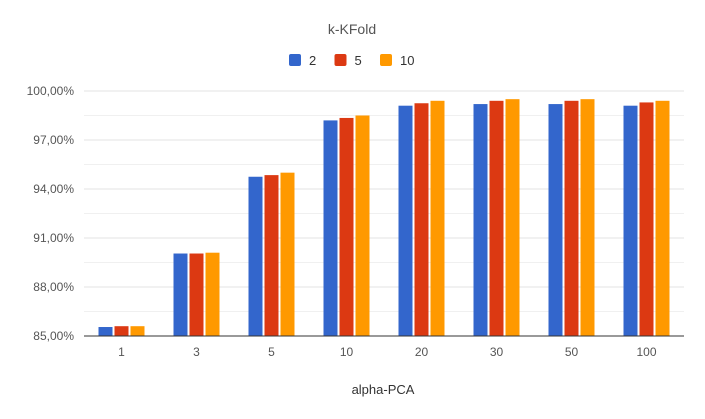 The image size is (705, 419). Describe the element at coordinates (572, 352) in the screenshot. I see `x-tick-label: 50` at that location.